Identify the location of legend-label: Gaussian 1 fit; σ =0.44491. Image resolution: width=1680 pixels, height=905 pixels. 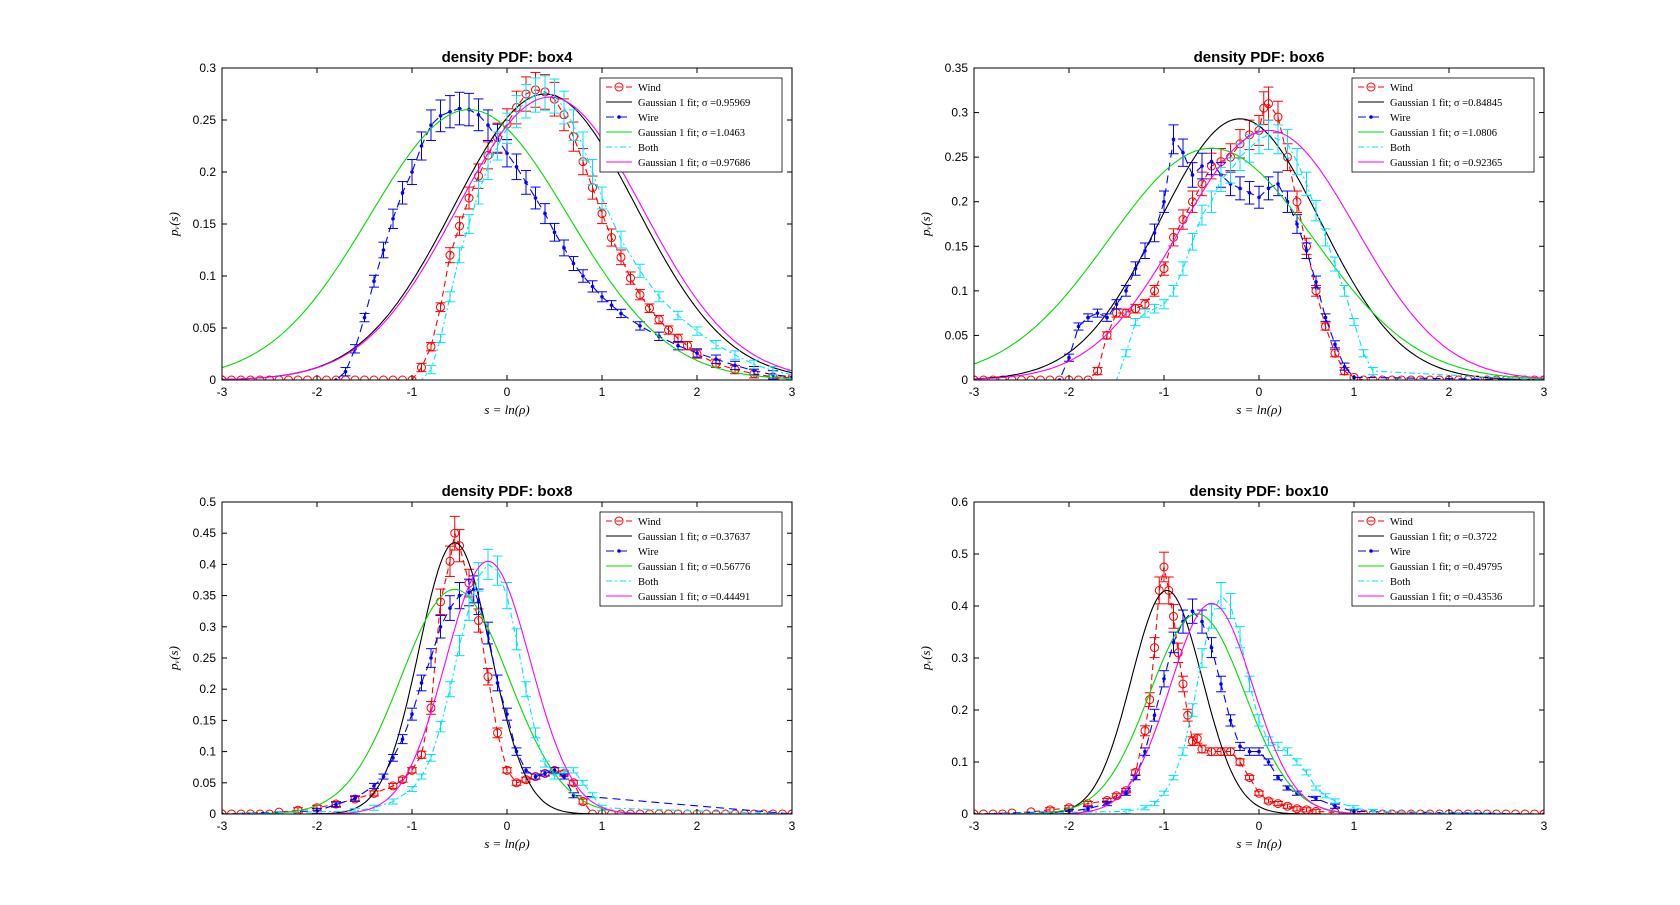
(694, 597).